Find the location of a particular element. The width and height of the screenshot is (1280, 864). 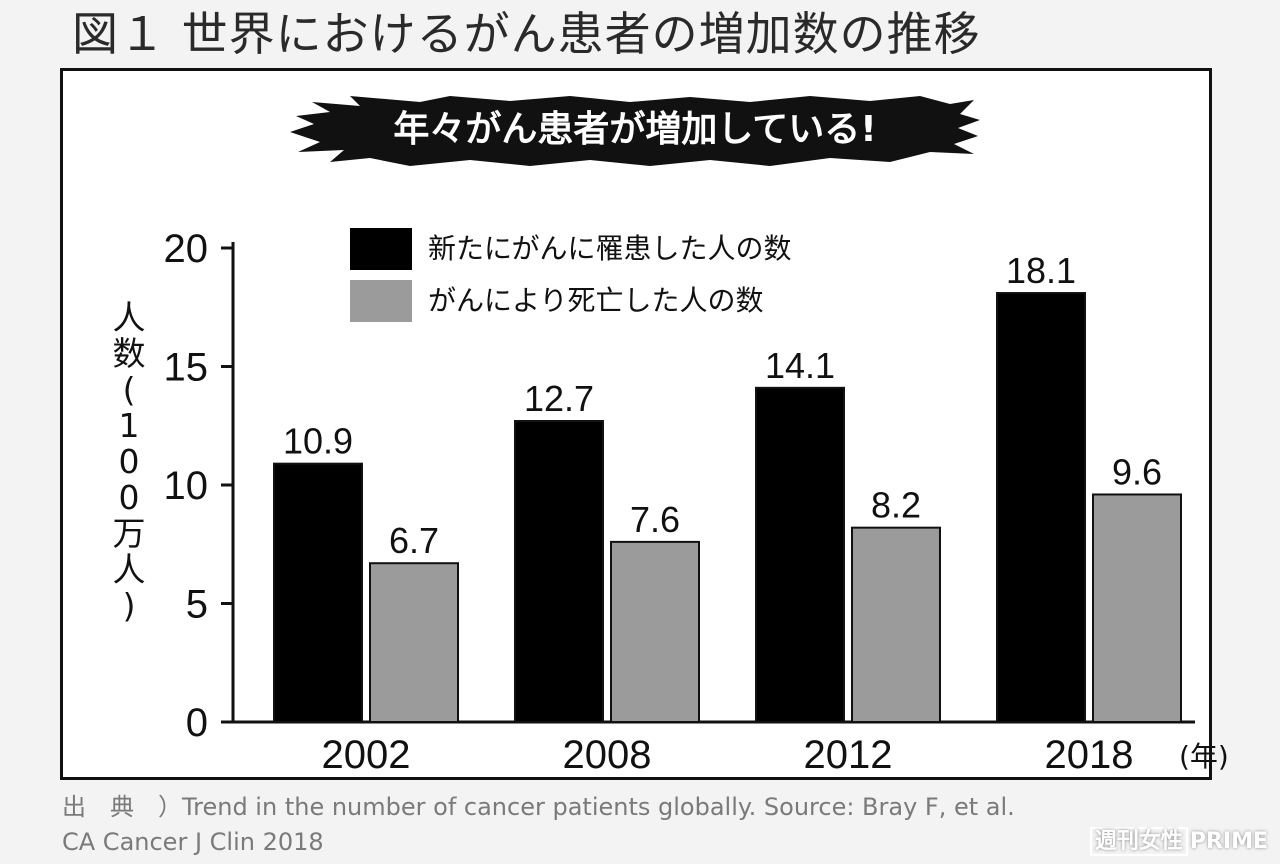

source-line-2: CA Cancer J Clin 2018 is located at coordinates (193, 842).